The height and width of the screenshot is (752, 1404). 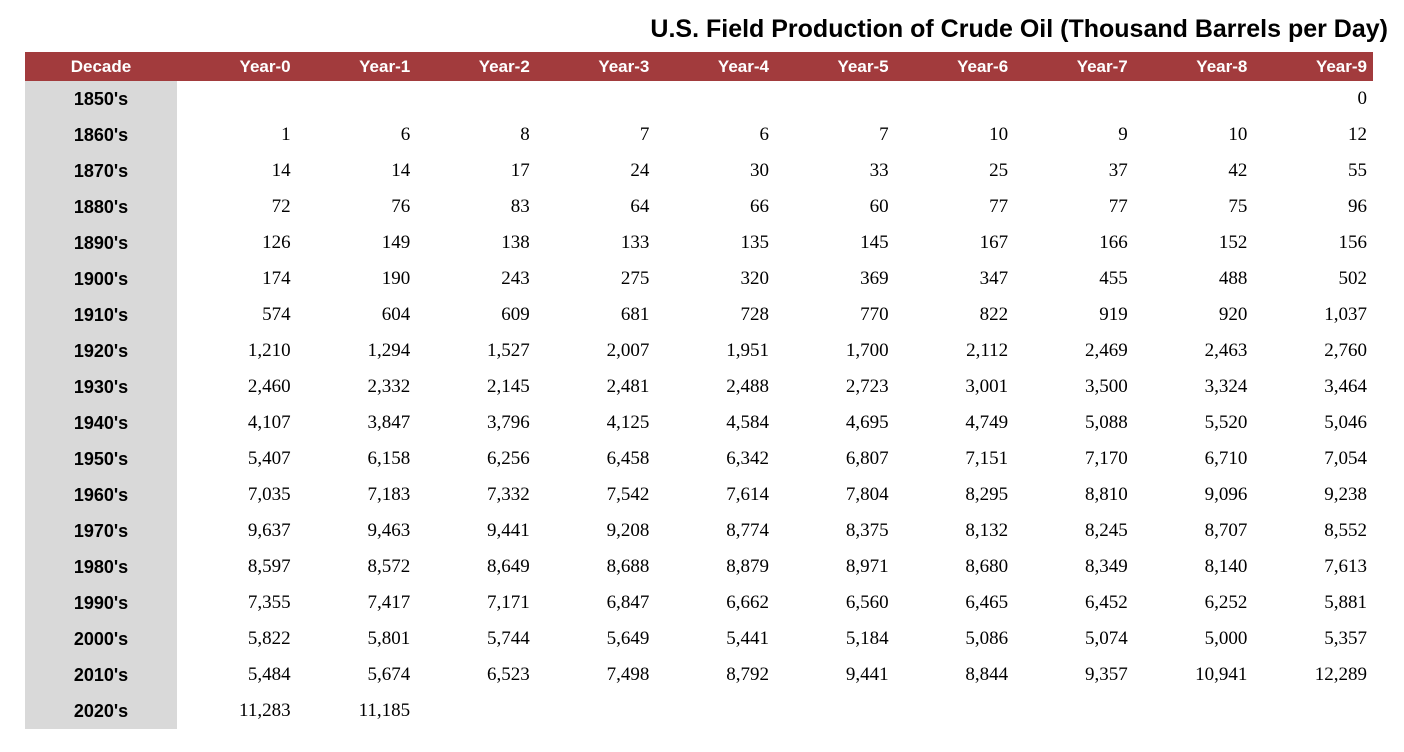 I want to click on decade-label: 2010's, so click(x=101, y=675).